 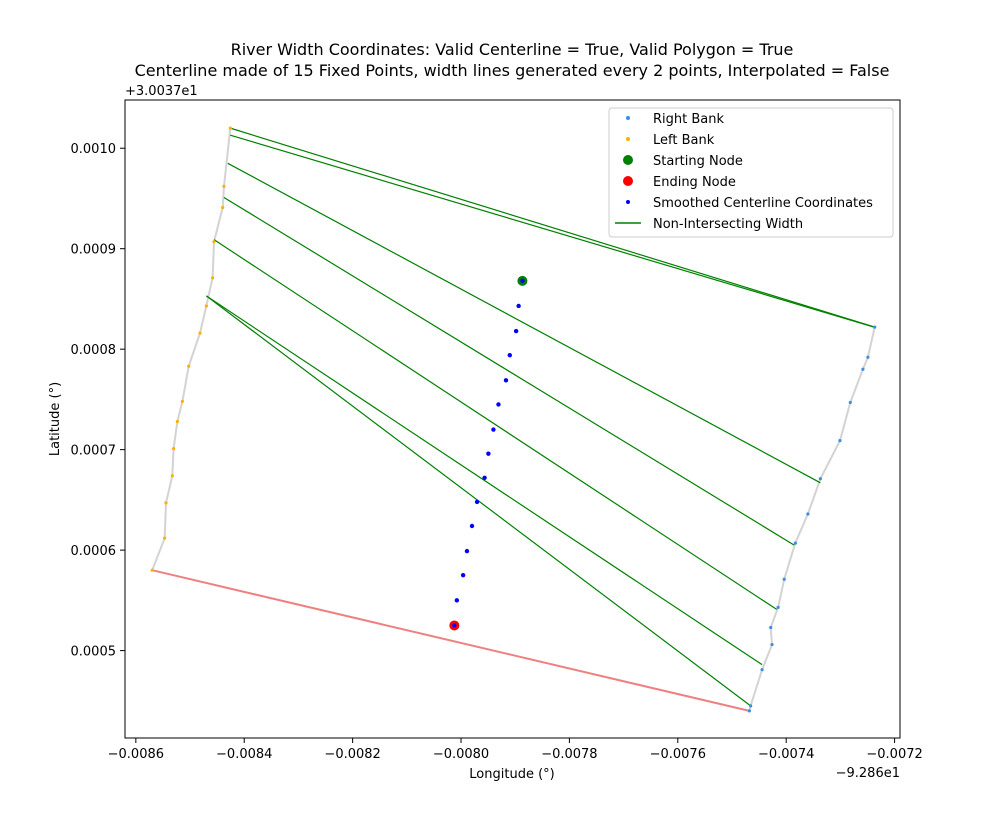 What do you see at coordinates (450, 640) in the screenshot?
I see `end-width-line` at bounding box center [450, 640].